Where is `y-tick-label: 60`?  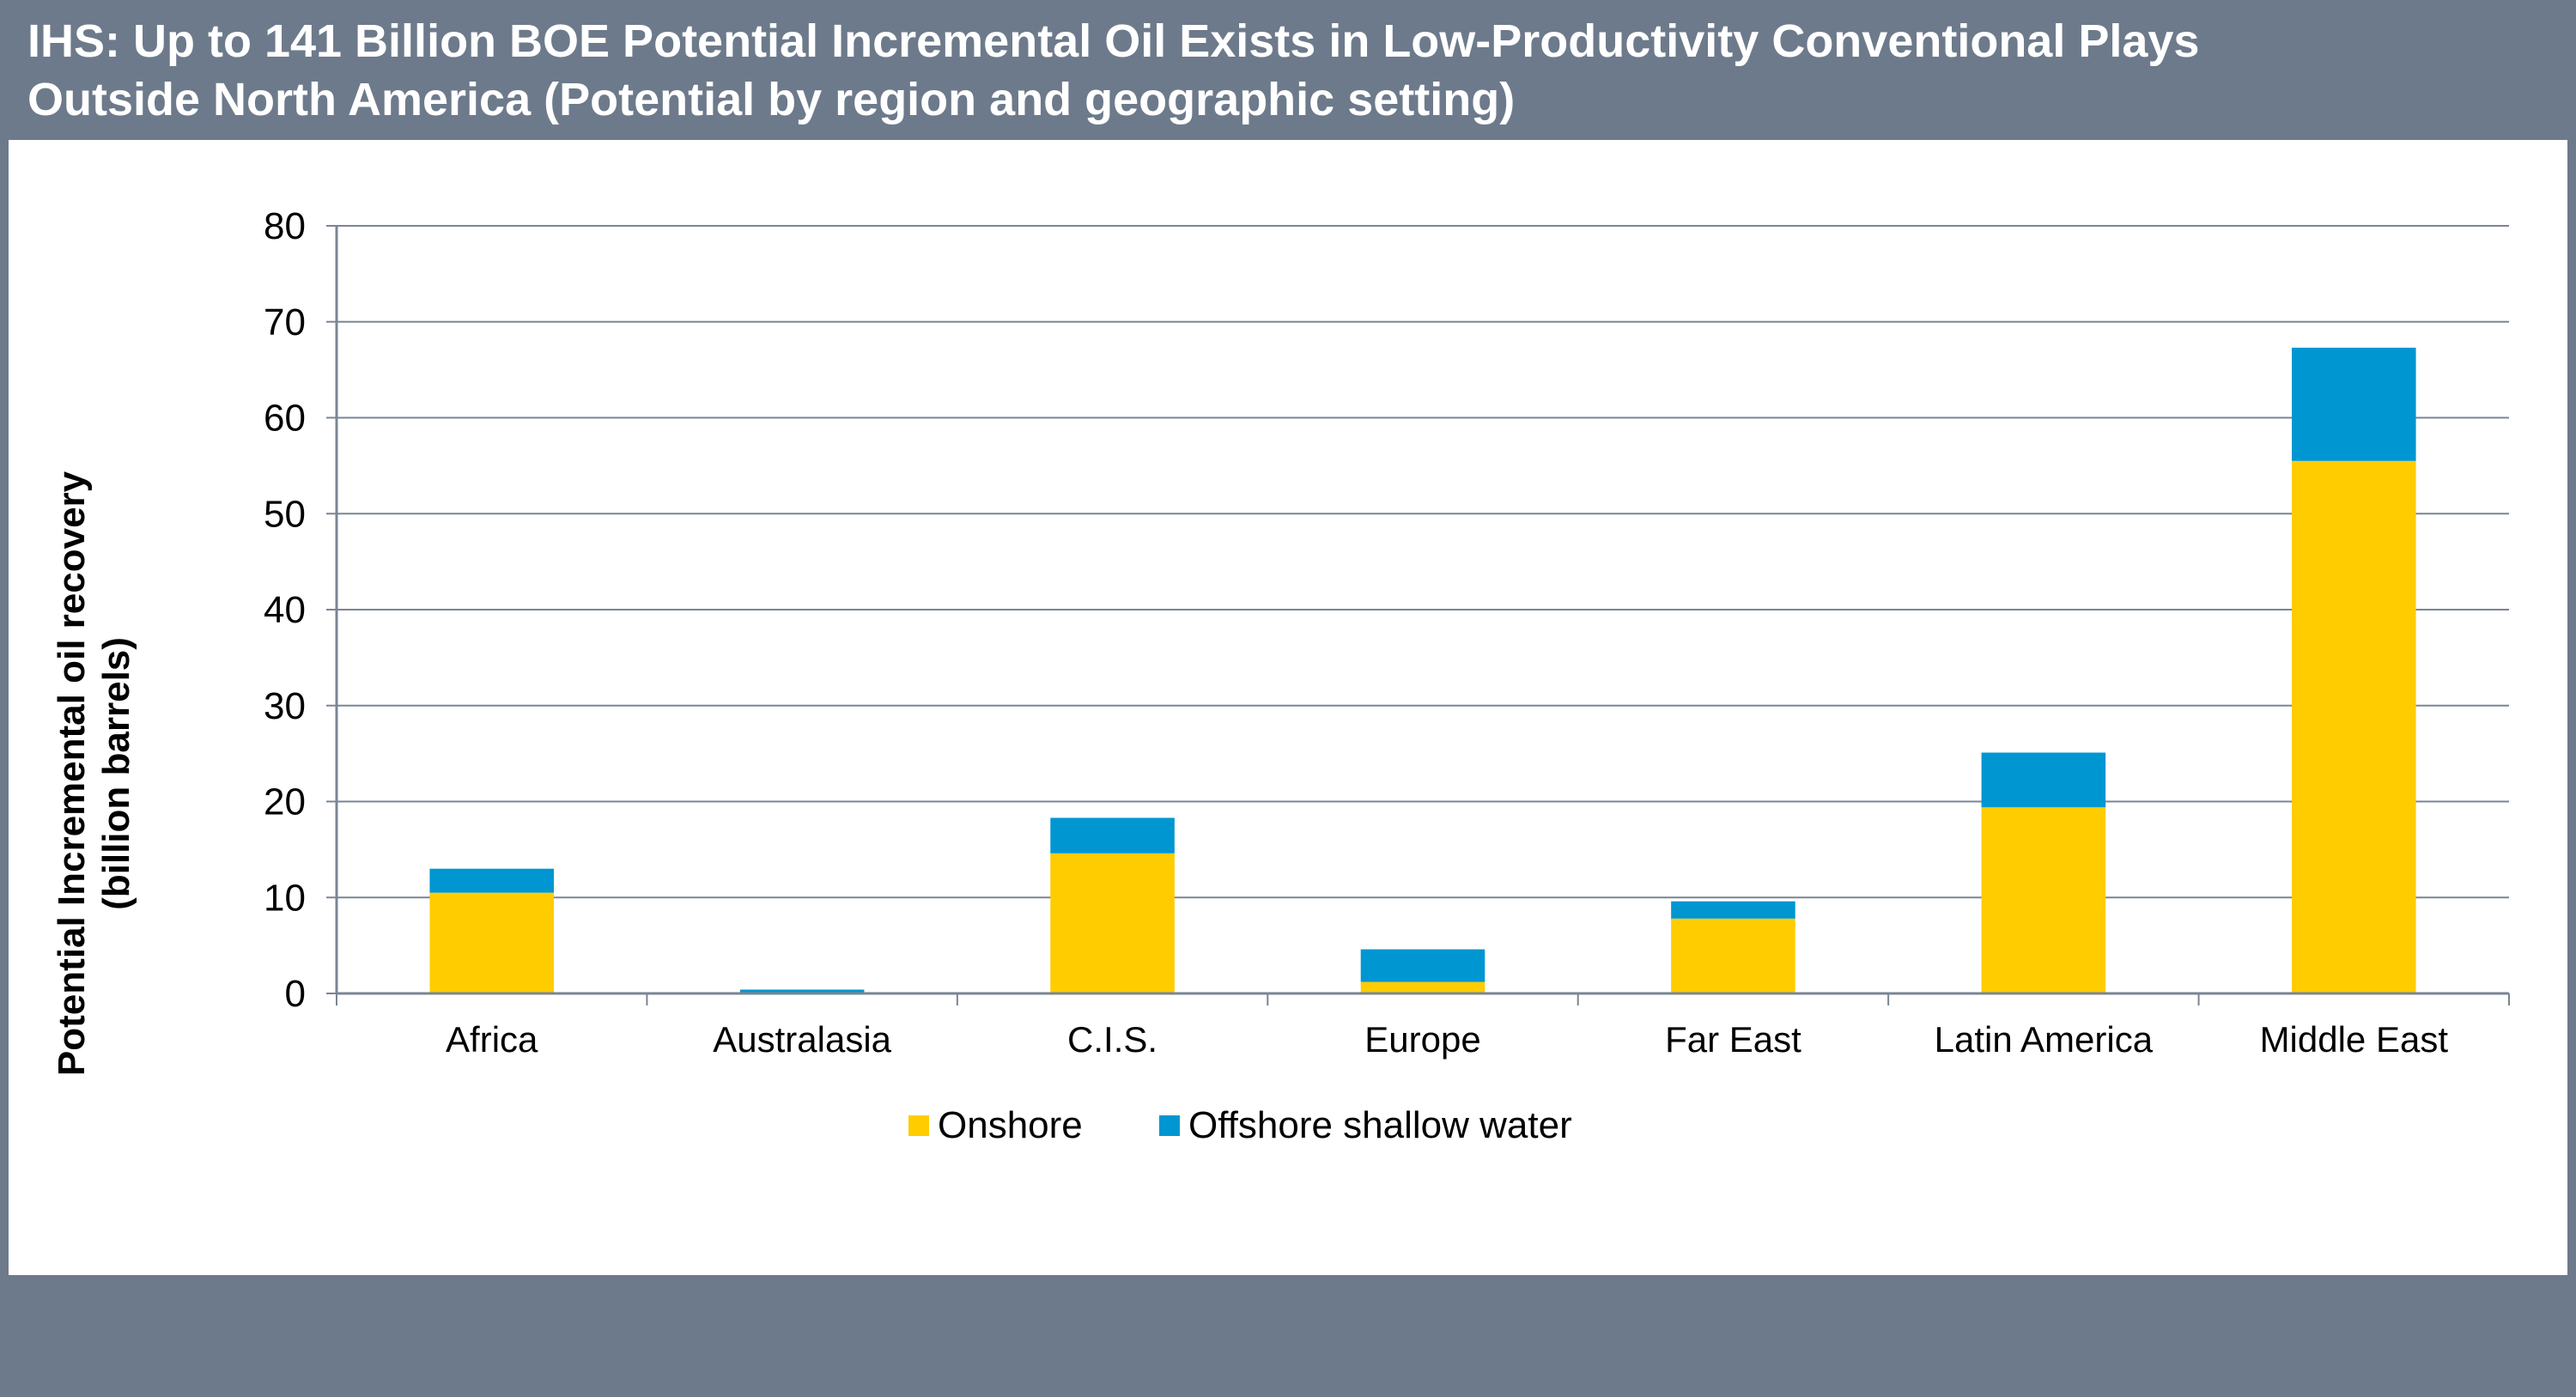
y-tick-label: 60 is located at coordinates (285, 419).